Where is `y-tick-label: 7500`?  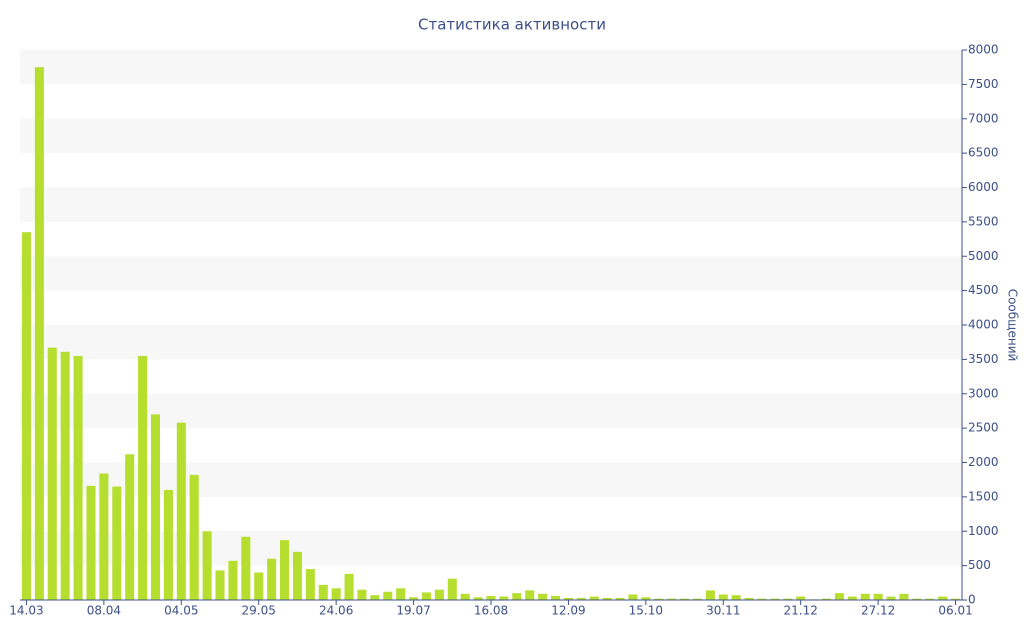
y-tick-label: 7500 is located at coordinates (983, 84).